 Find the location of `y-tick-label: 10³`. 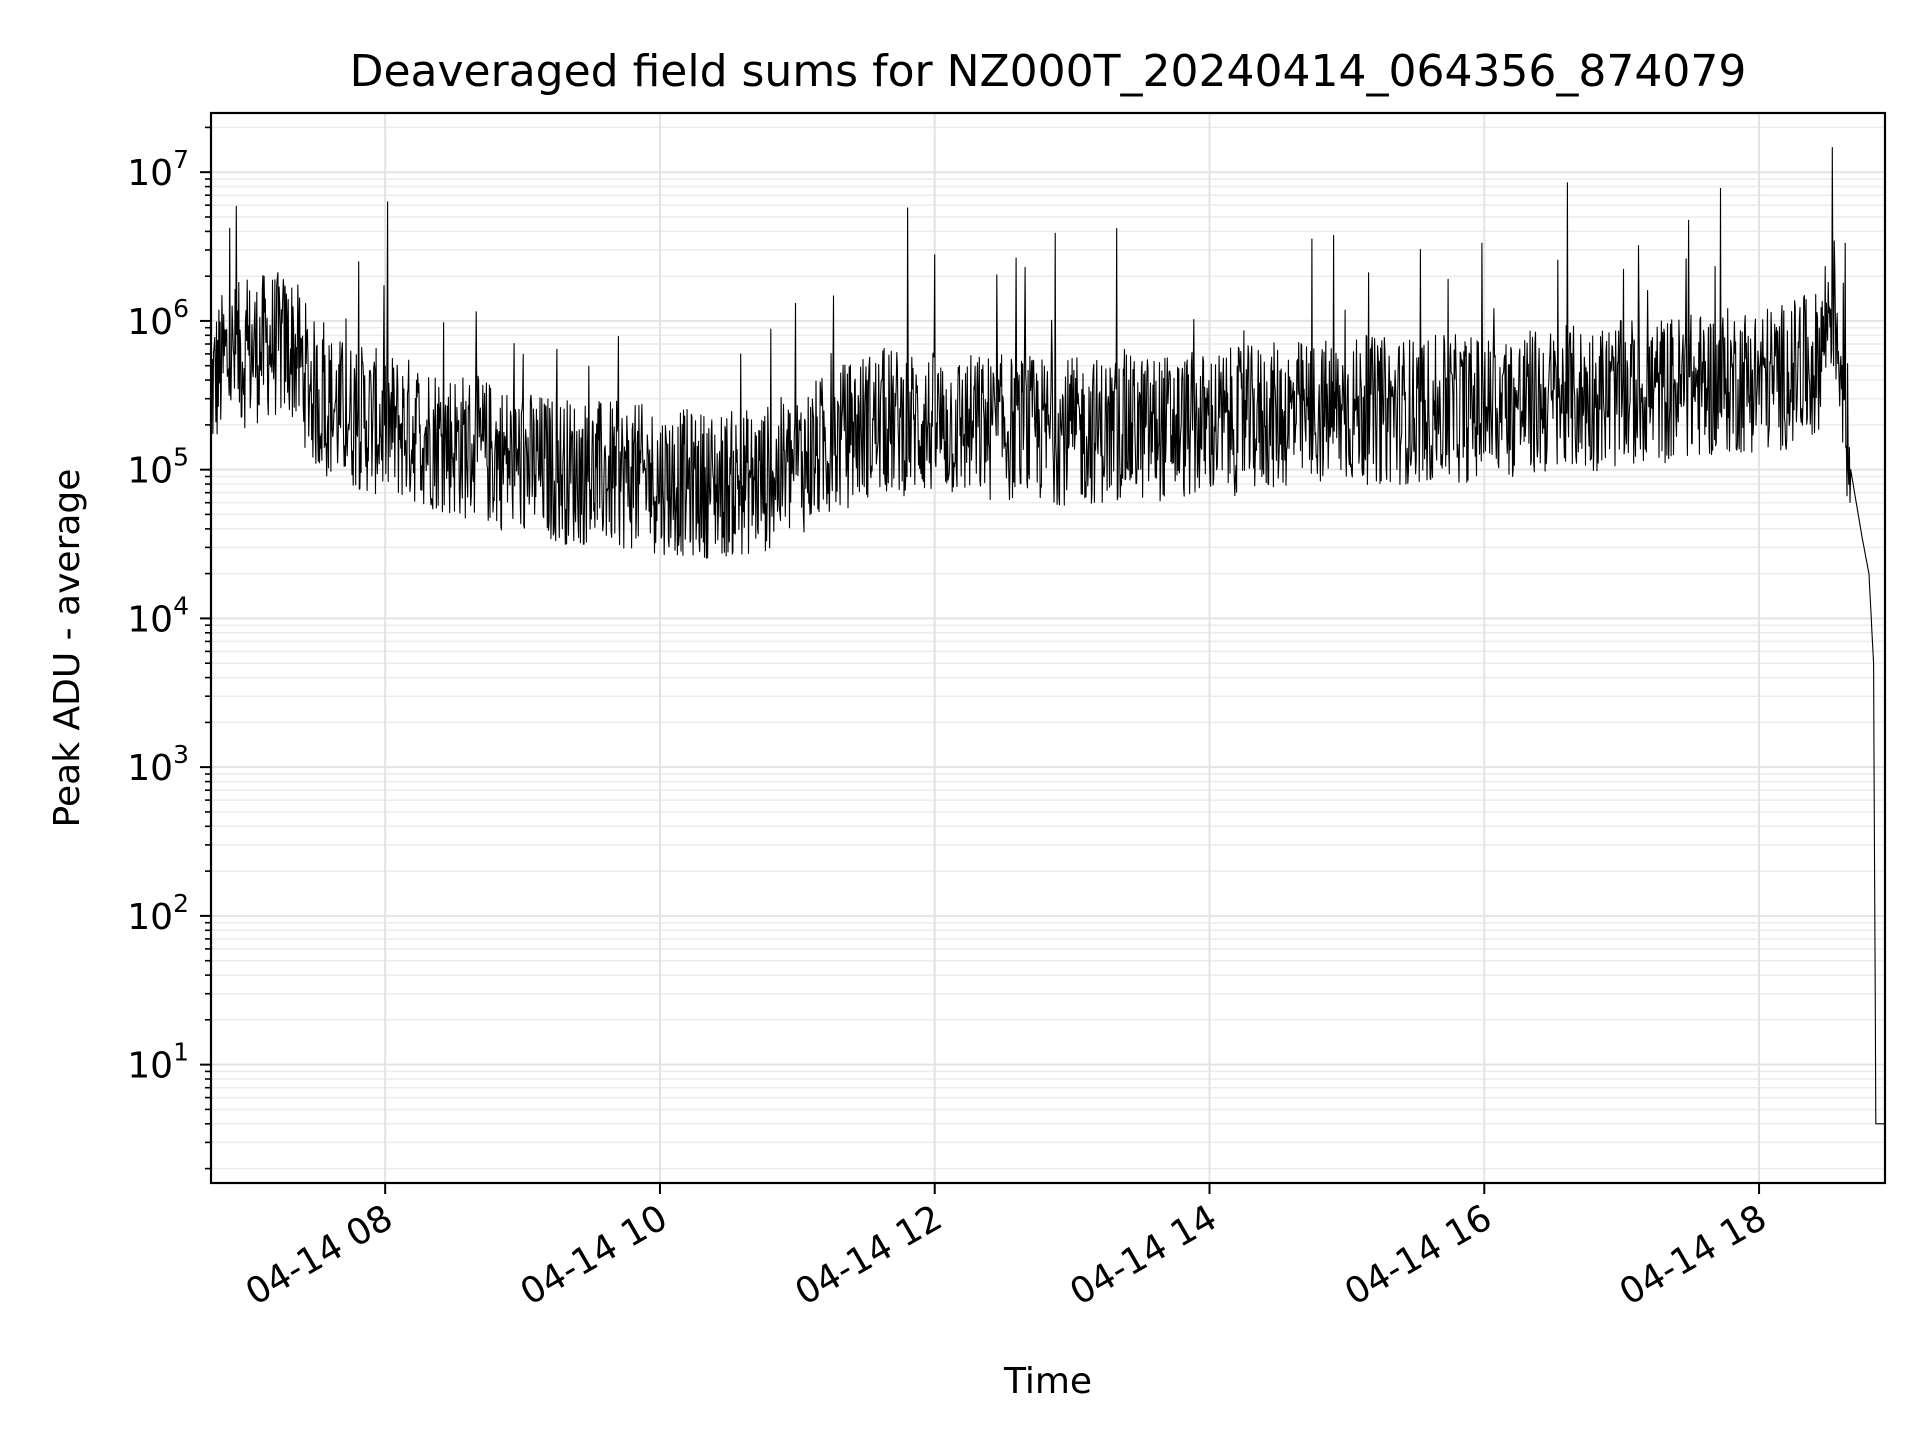

y-tick-label: 10³ is located at coordinates (158, 764).